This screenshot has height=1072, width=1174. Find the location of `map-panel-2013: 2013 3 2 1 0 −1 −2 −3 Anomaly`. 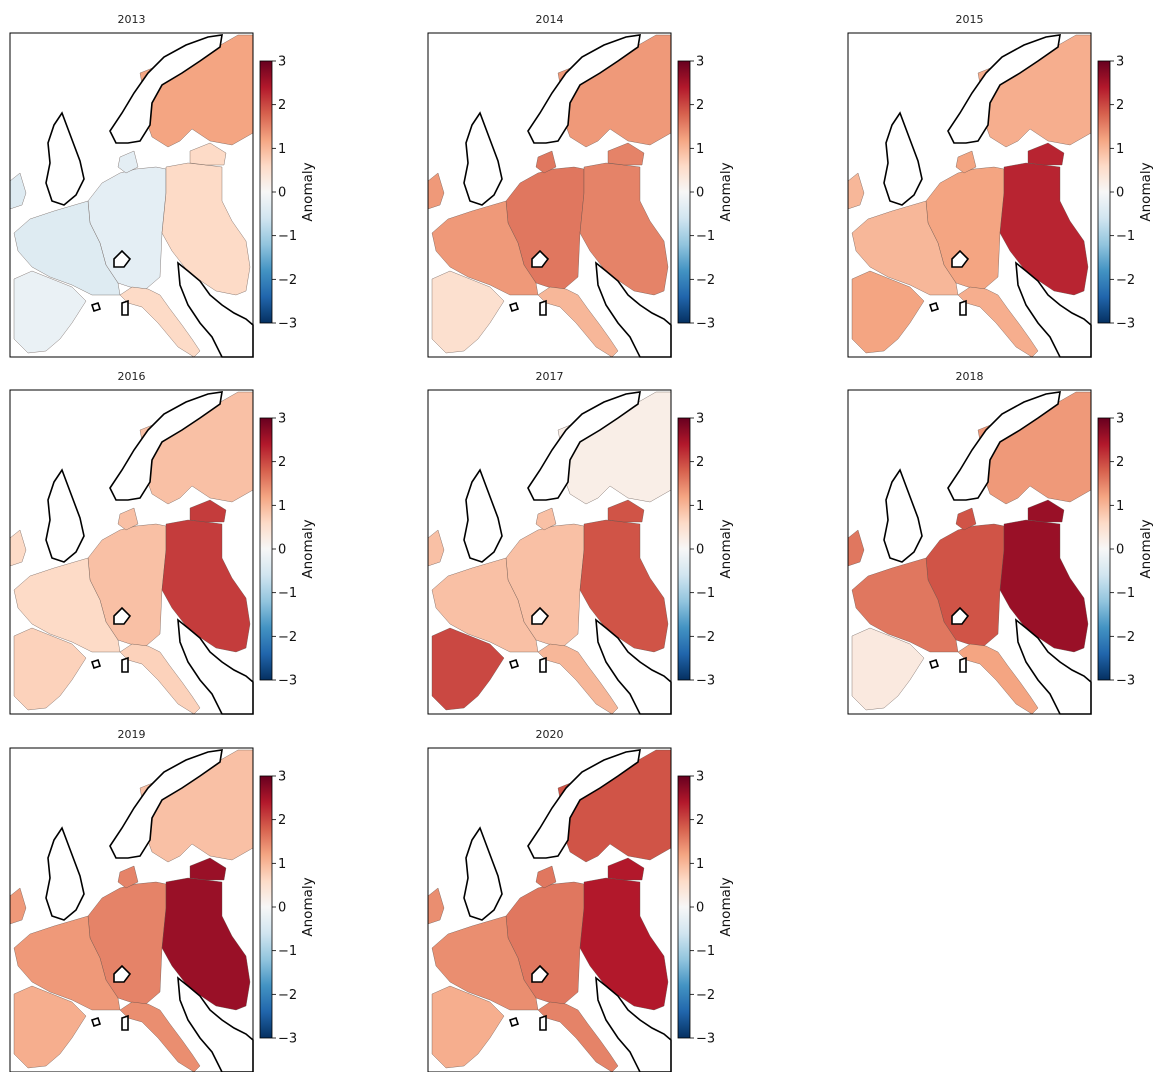

map-panel-2013: 2013 3 2 1 0 −1 −2 −3 Anomaly is located at coordinates (162, 185).